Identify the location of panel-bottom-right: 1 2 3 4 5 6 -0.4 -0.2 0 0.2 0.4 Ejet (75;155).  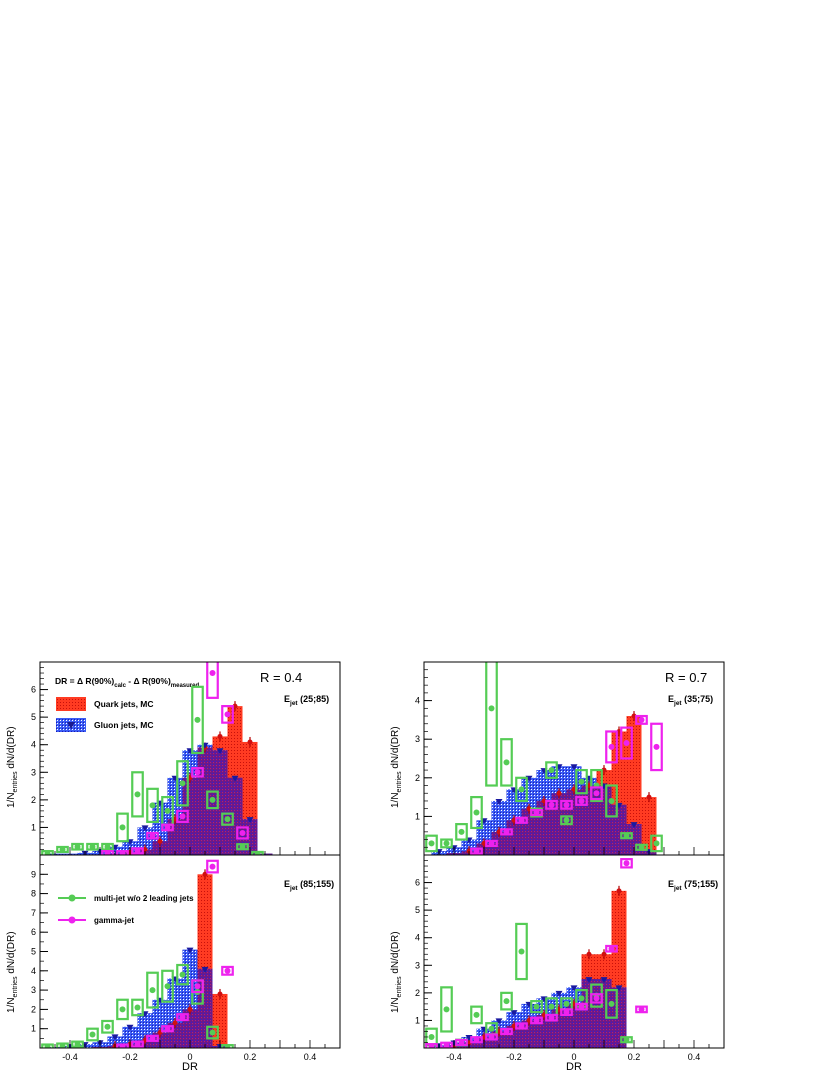
(570, 958).